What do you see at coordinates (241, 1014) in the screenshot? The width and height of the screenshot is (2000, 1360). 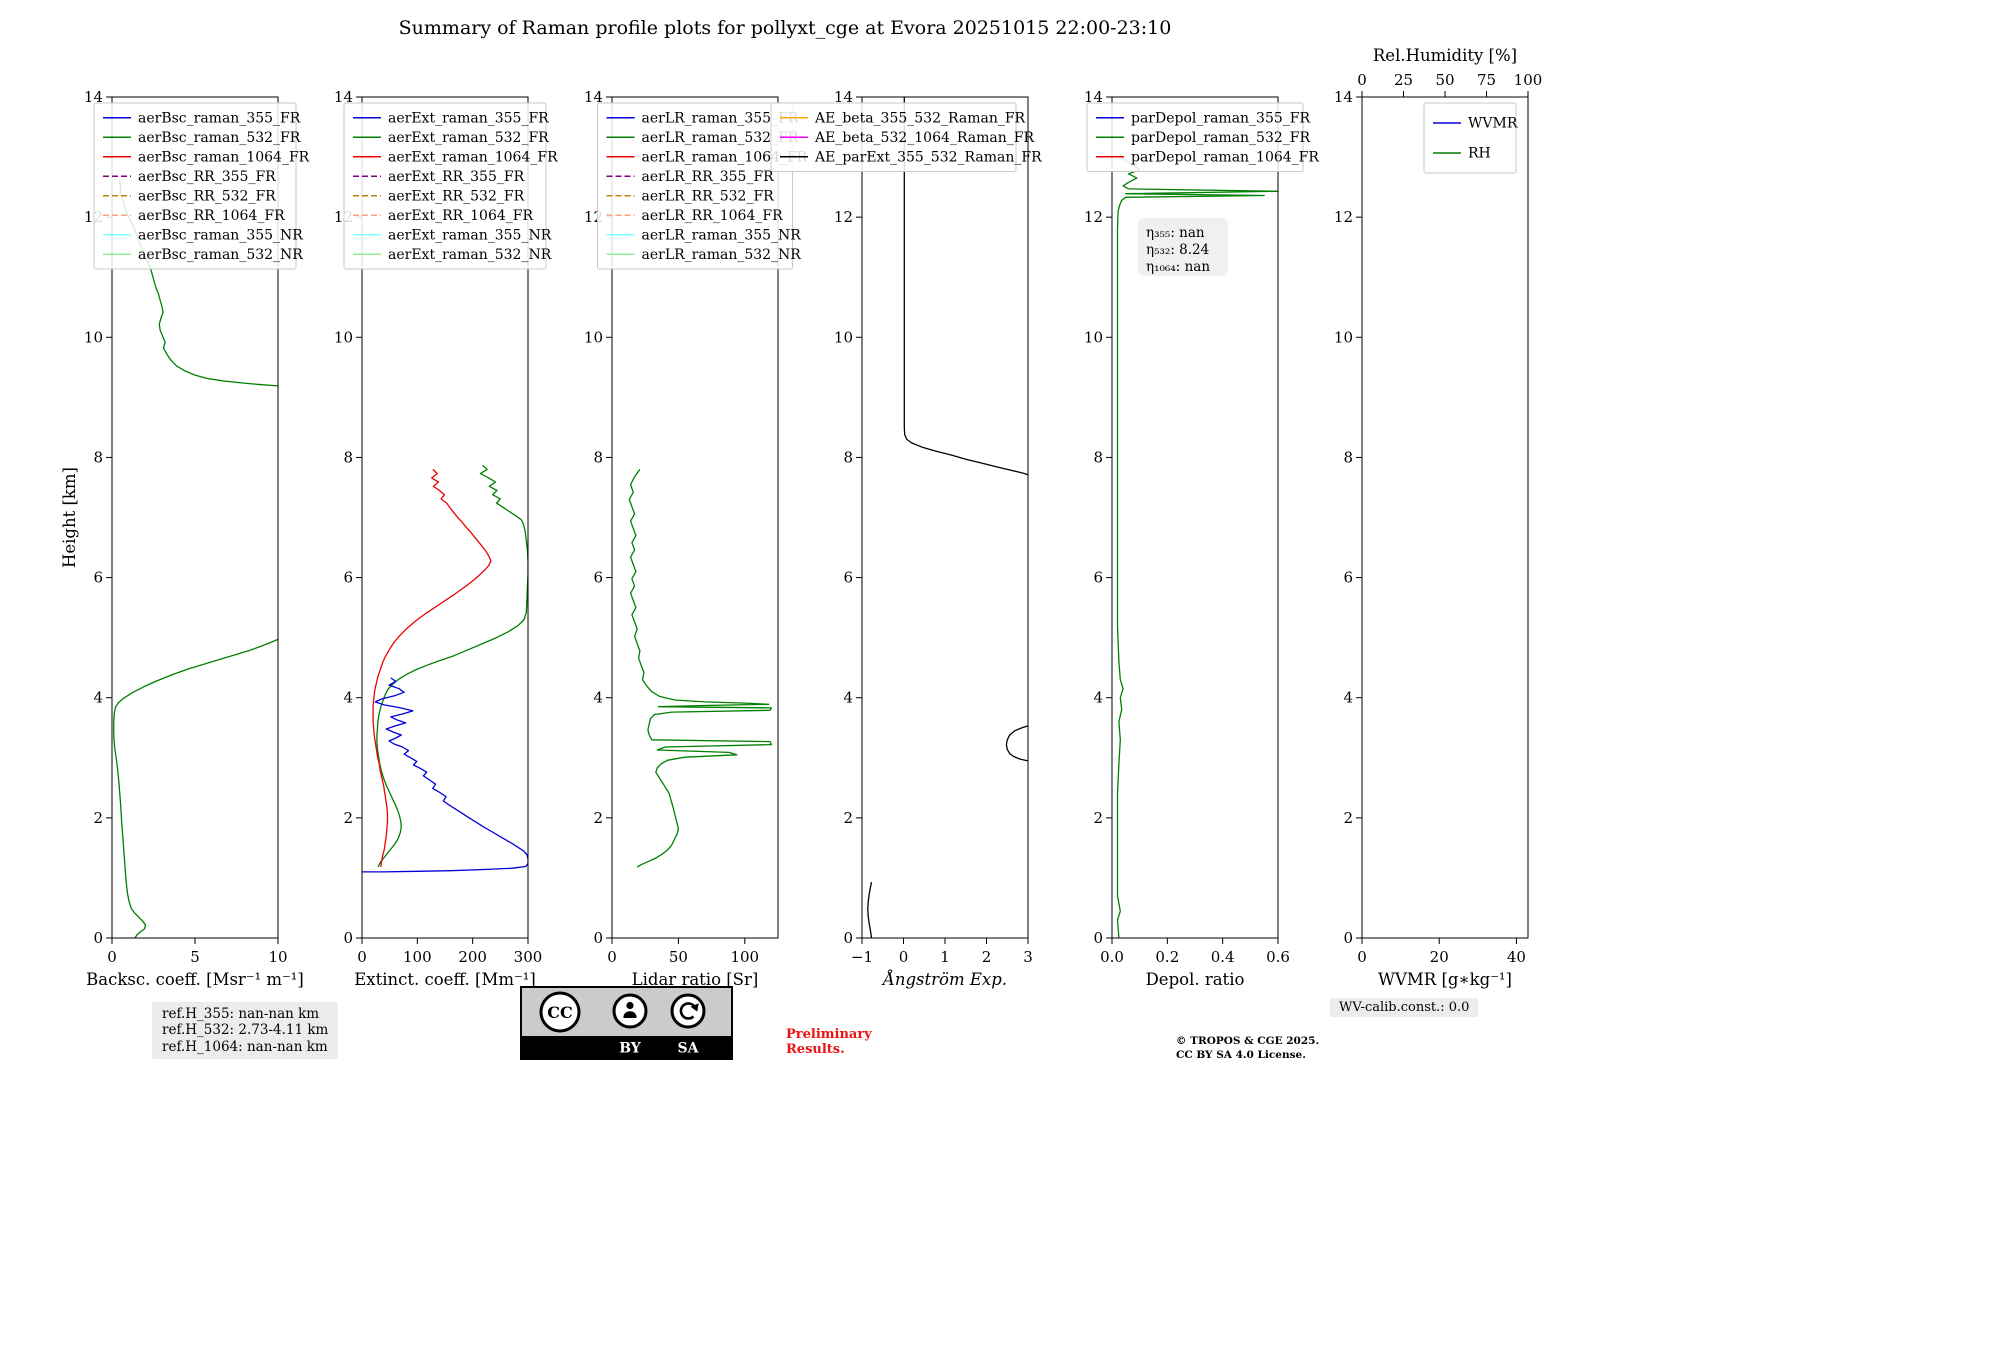 I see `ref-h-355: ref.H_355: nan-nan km` at bounding box center [241, 1014].